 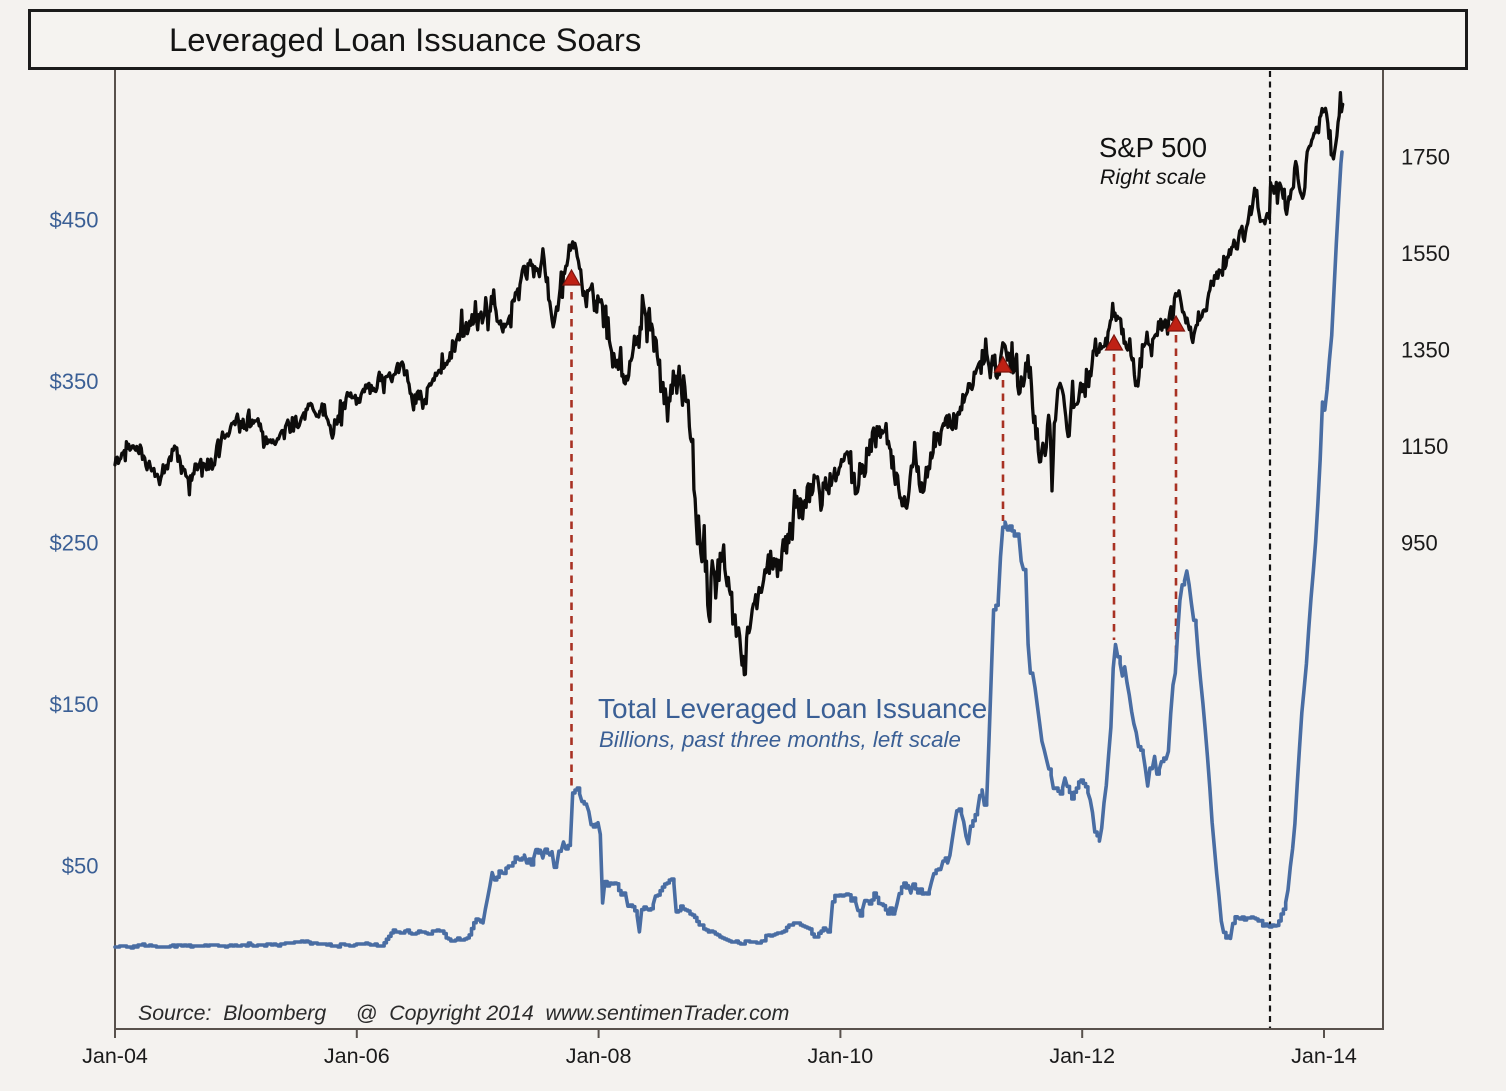 What do you see at coordinates (1082, 1056) in the screenshot?
I see `svg-text: Jan-12` at bounding box center [1082, 1056].